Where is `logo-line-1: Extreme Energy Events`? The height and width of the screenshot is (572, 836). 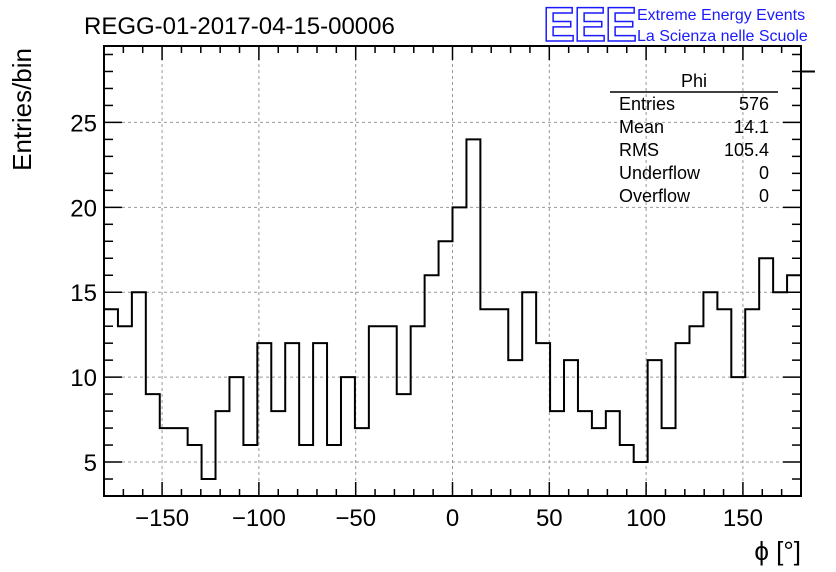
logo-line-1: Extreme Energy Events is located at coordinates (721, 15).